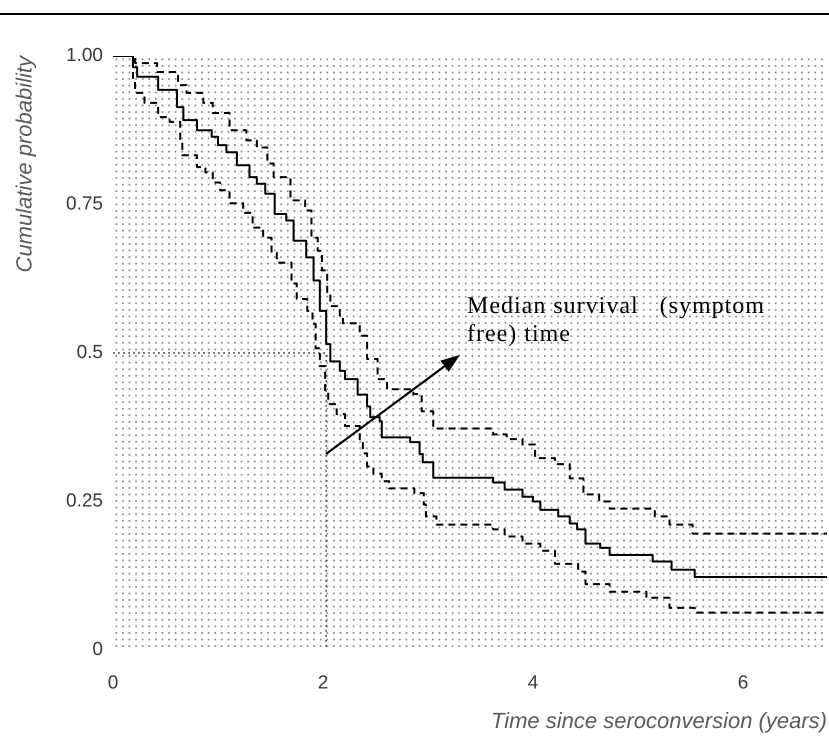 The image size is (829, 746). What do you see at coordinates (84, 501) in the screenshot?
I see `y-tick-label: 0.25` at bounding box center [84, 501].